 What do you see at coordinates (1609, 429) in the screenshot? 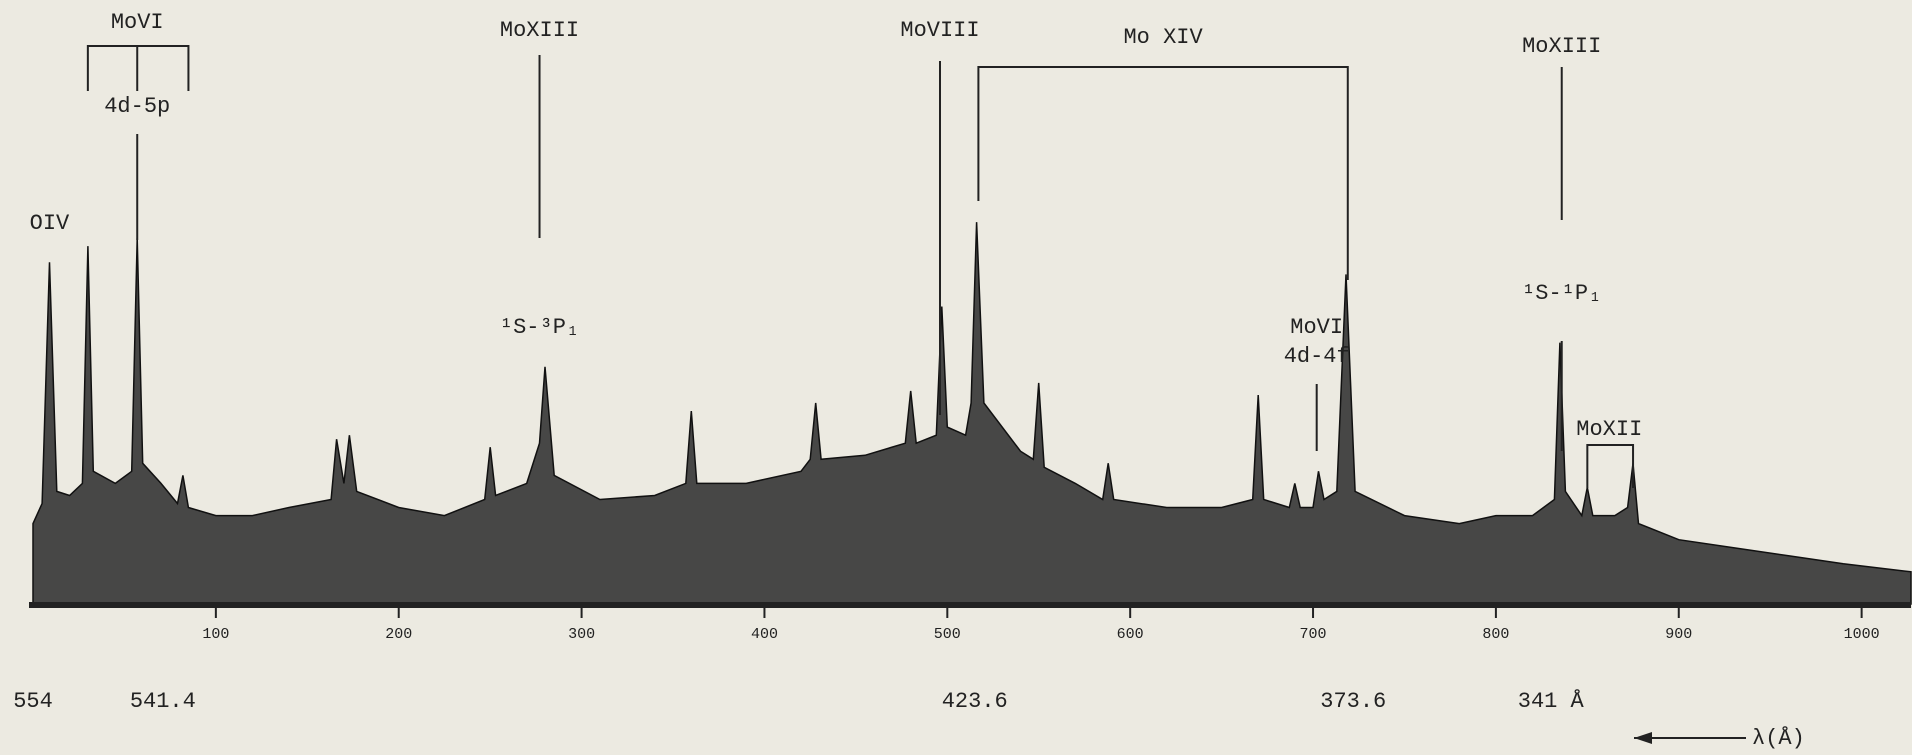
I see `line-label: MoXII` at bounding box center [1609, 429].